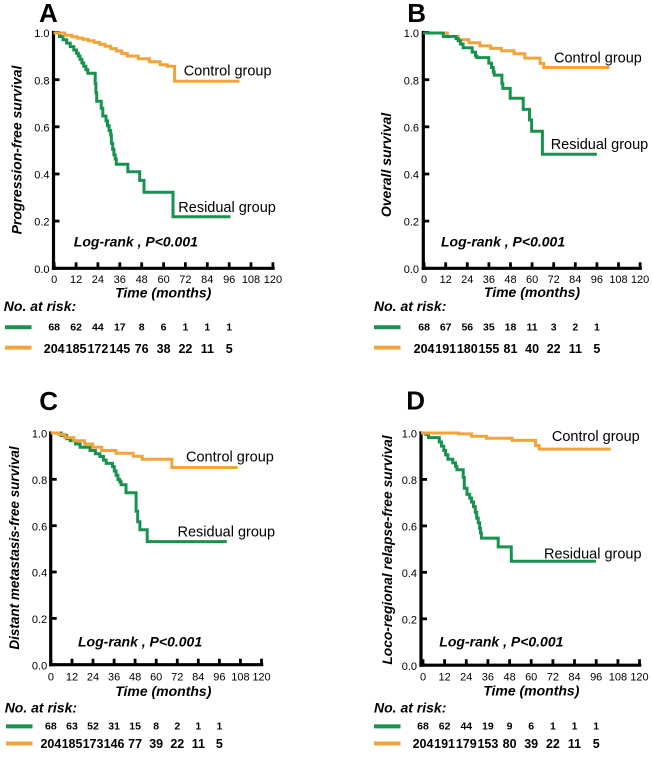  What do you see at coordinates (387, 549) in the screenshot?
I see `svg-text:Loco-regional relapse-free sur: Loco-regional relapse-free survival` at bounding box center [387, 549].